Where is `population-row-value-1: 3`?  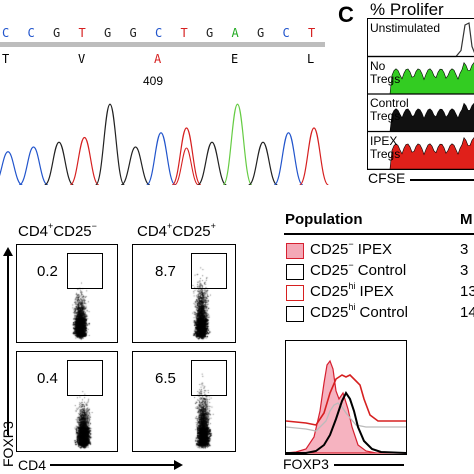 population-row-value-1: 3 is located at coordinates (464, 270).